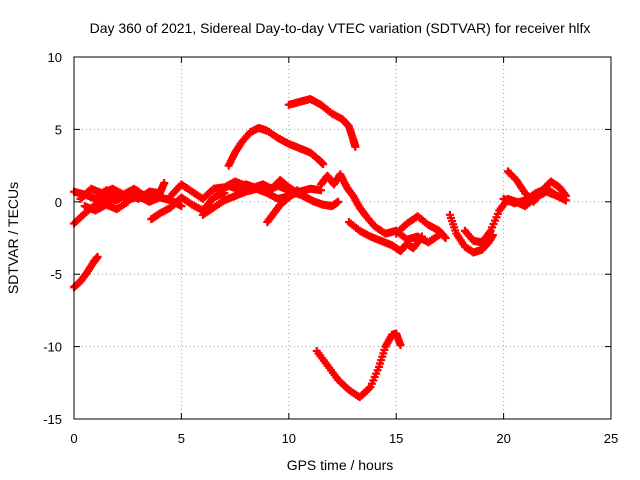 This screenshot has height=480, width=640. I want to click on x-tick-label: 0, so click(73, 438).